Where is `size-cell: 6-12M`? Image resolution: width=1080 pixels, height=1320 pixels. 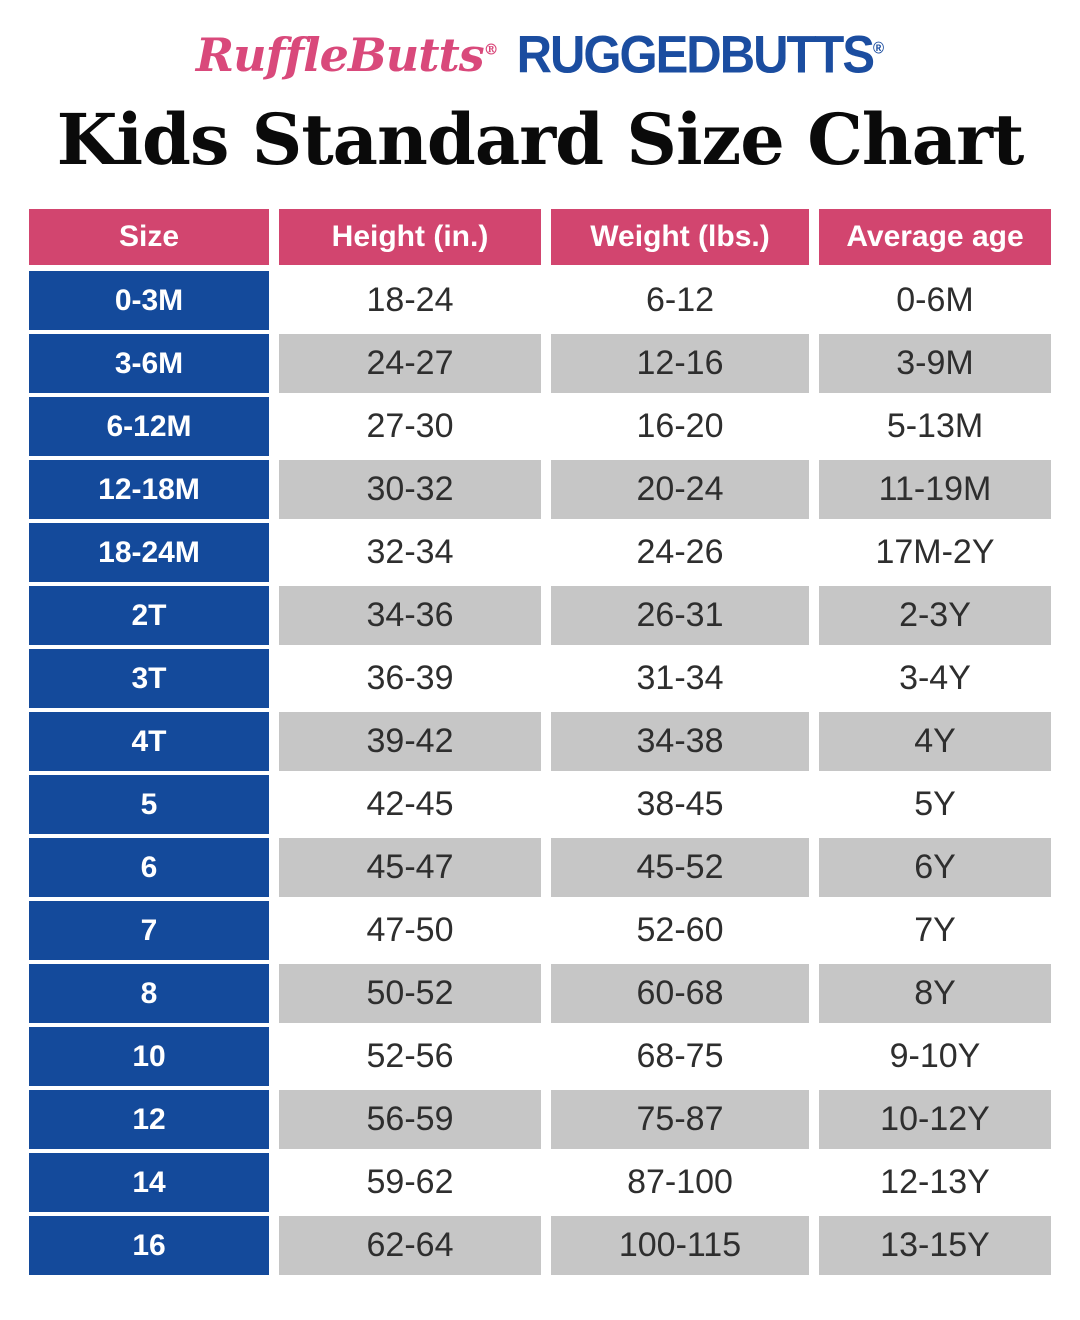 size-cell: 6-12M is located at coordinates (149, 427).